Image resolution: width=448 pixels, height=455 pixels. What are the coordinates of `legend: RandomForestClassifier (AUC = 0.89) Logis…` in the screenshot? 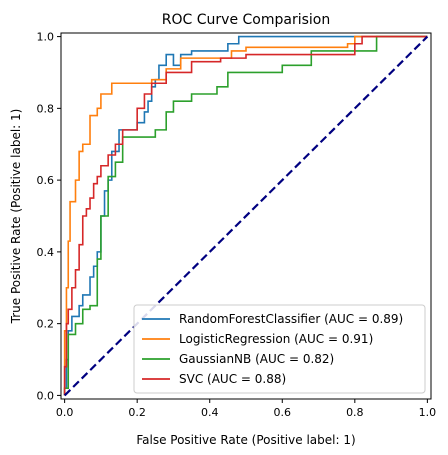 It's located at (279, 349).